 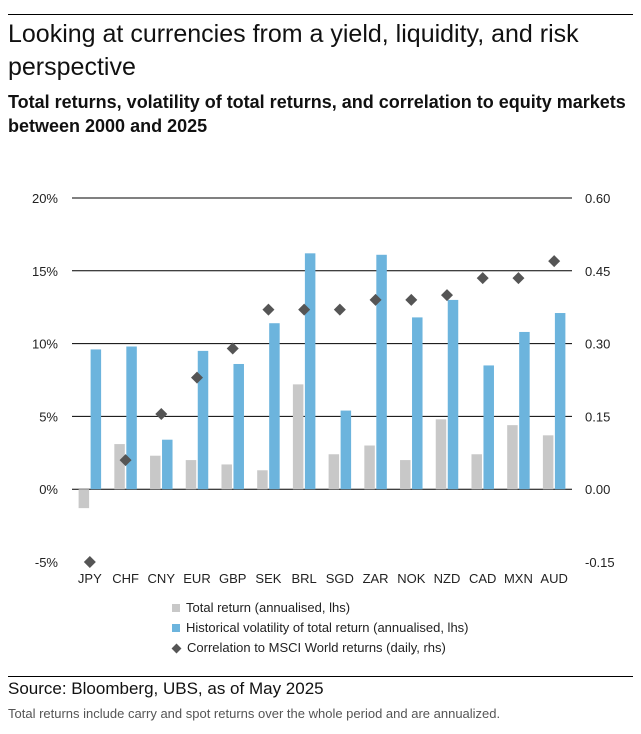 I want to click on right-tick-label: 0.00, so click(x=597, y=489).